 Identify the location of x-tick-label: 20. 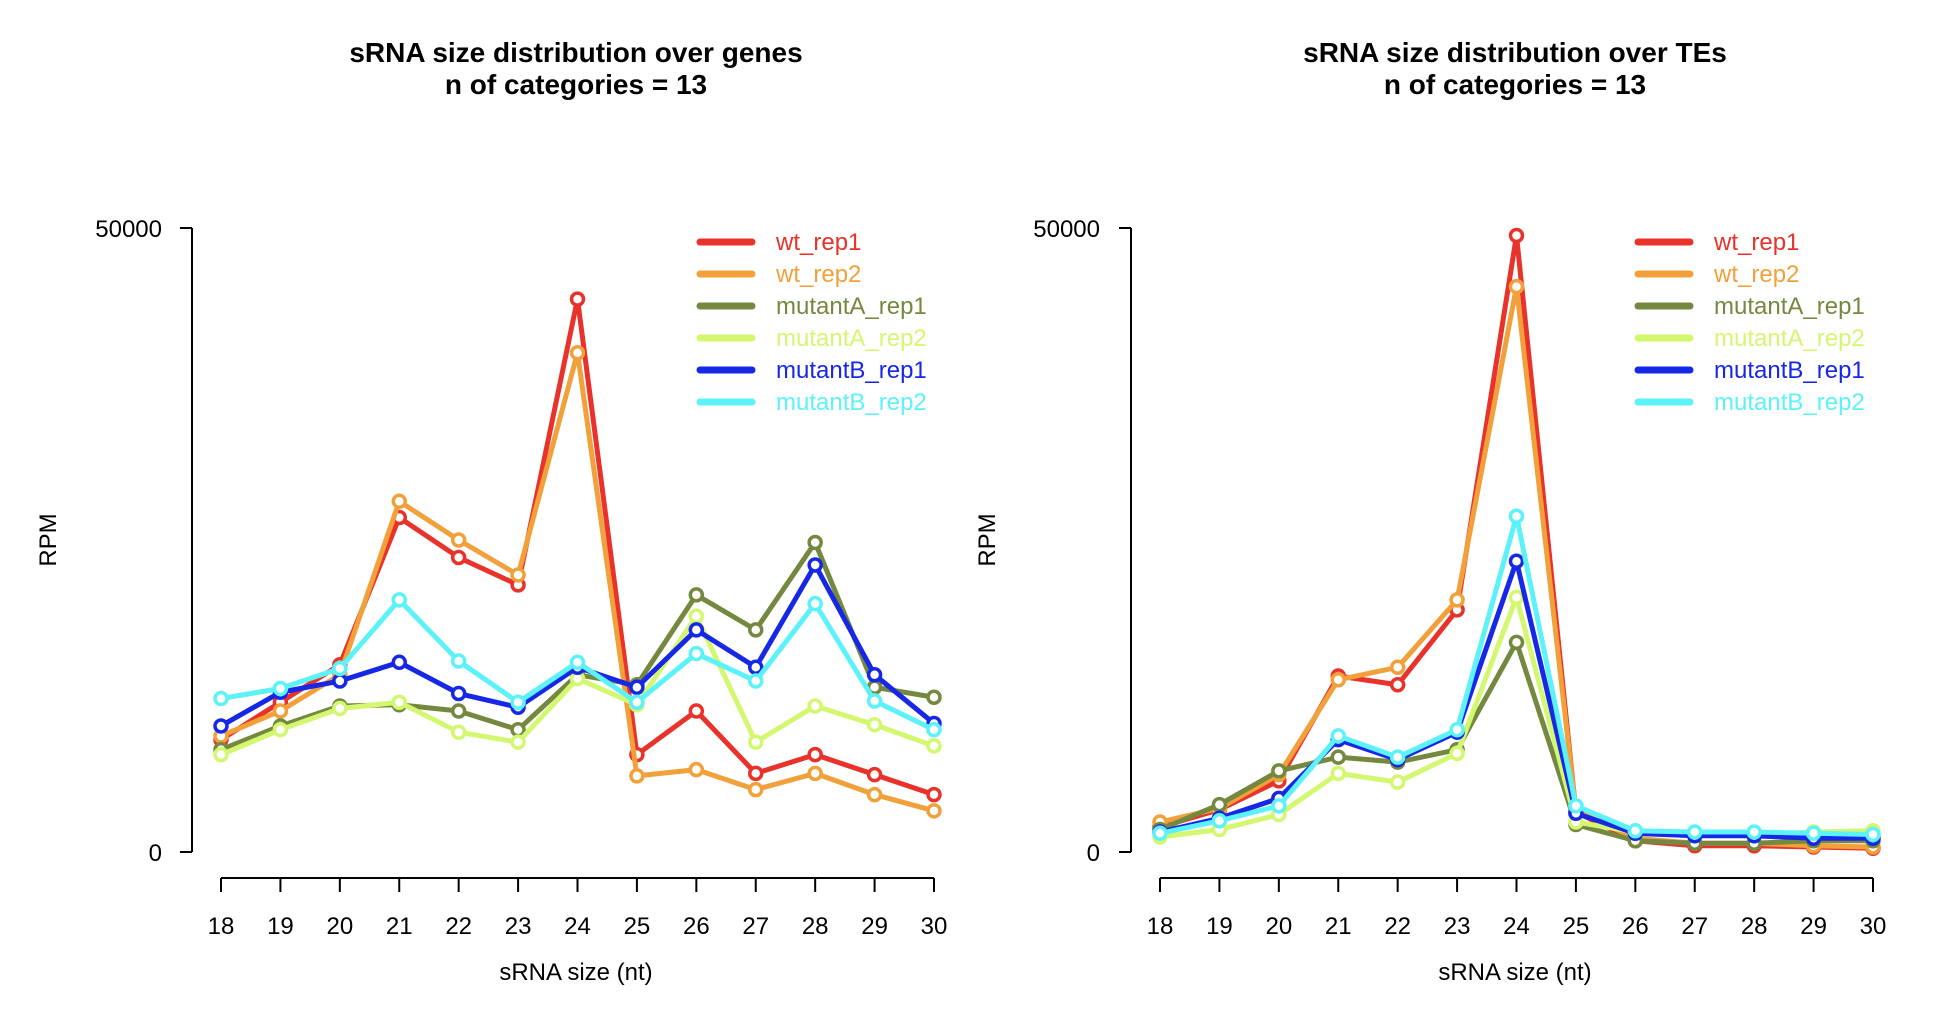
(339, 926).